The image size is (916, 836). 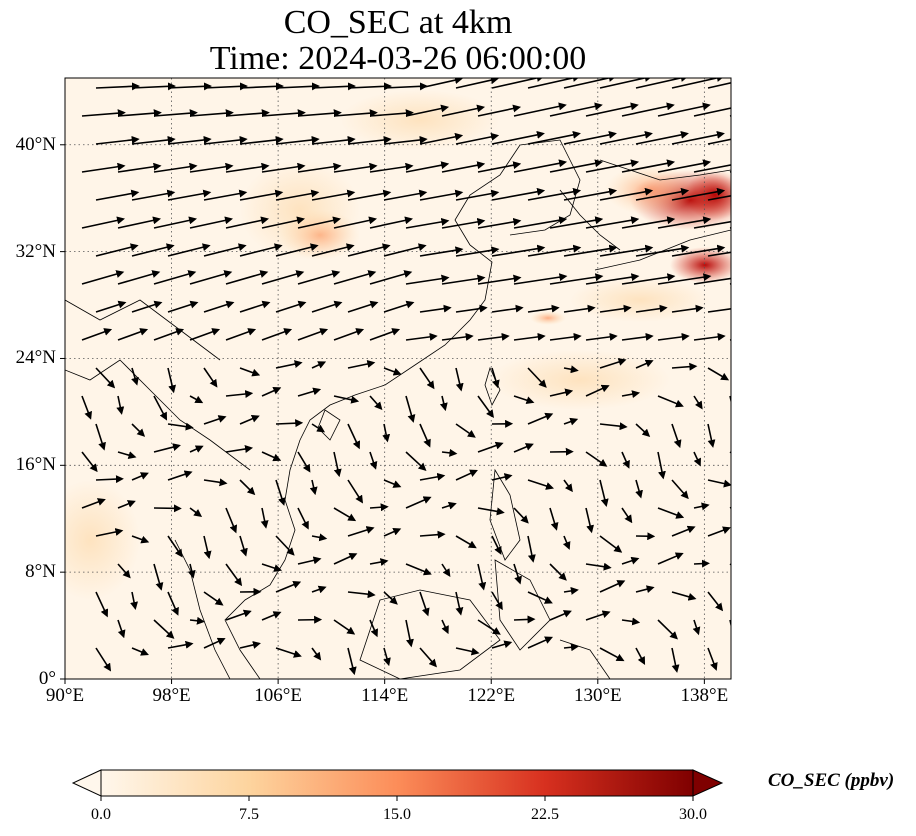 I want to click on colorbar-tick-label: 7.5, so click(x=249, y=814).